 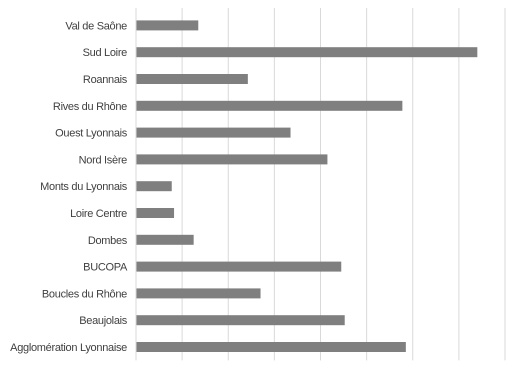 I want to click on category-label-0: Val de Saône, so click(x=96, y=26).